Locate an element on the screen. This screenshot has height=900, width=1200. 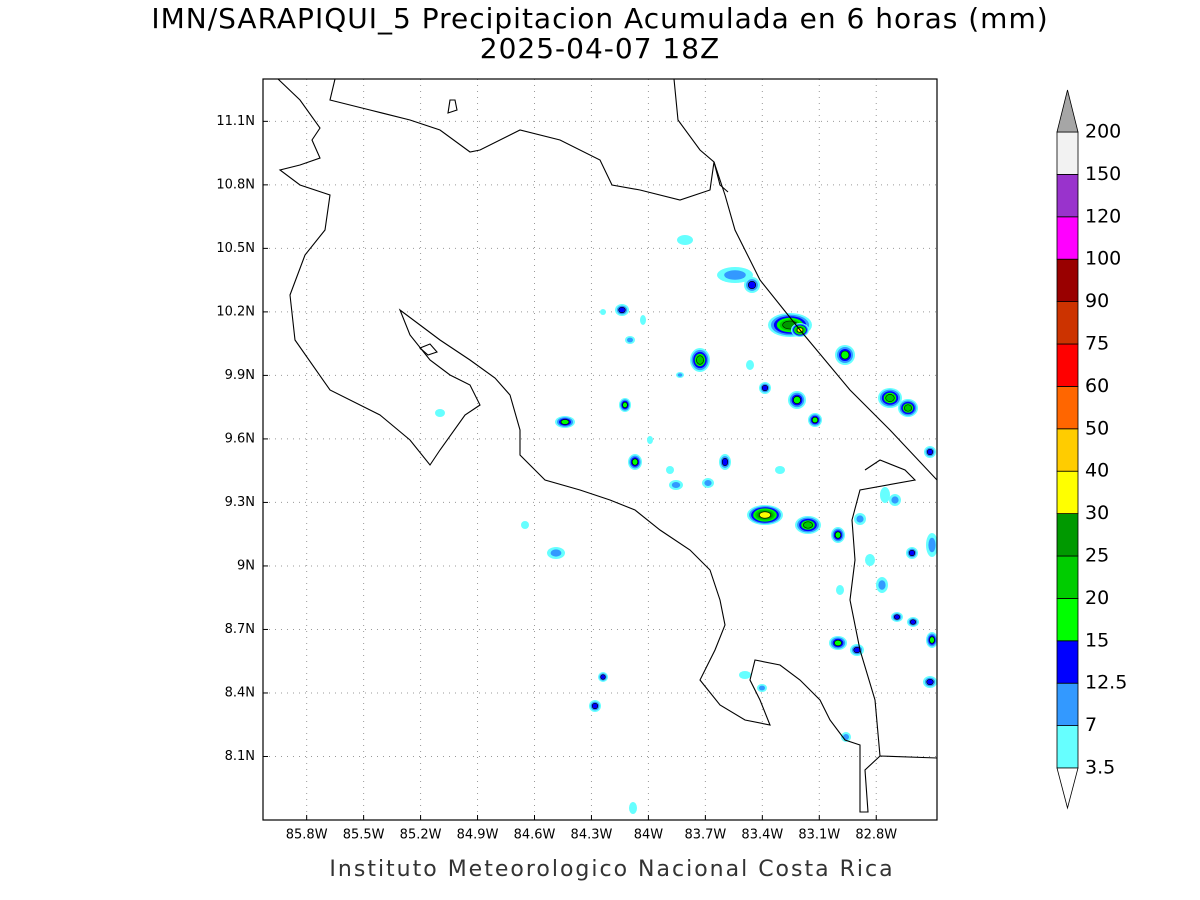
subtitle: 2025-04-07 18Z is located at coordinates (600, 48).